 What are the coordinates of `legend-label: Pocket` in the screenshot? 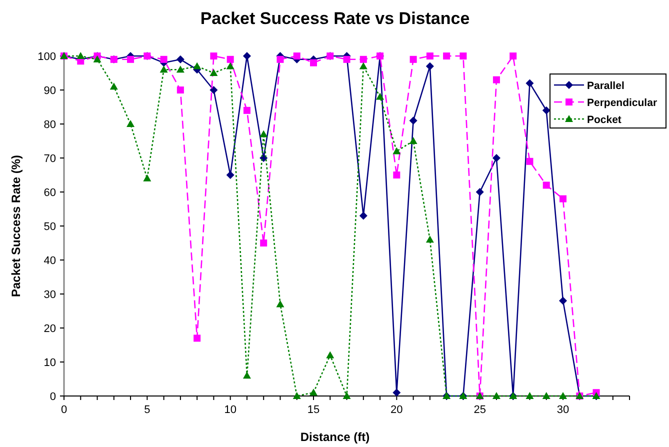 It's located at (604, 120).